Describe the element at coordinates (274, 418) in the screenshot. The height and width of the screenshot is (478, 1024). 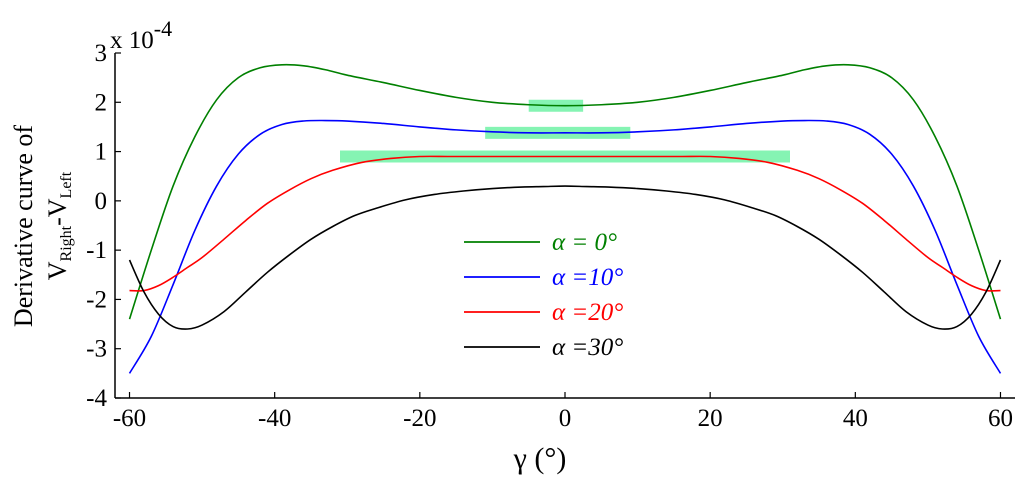
I see `x-tick-label: -40` at that location.